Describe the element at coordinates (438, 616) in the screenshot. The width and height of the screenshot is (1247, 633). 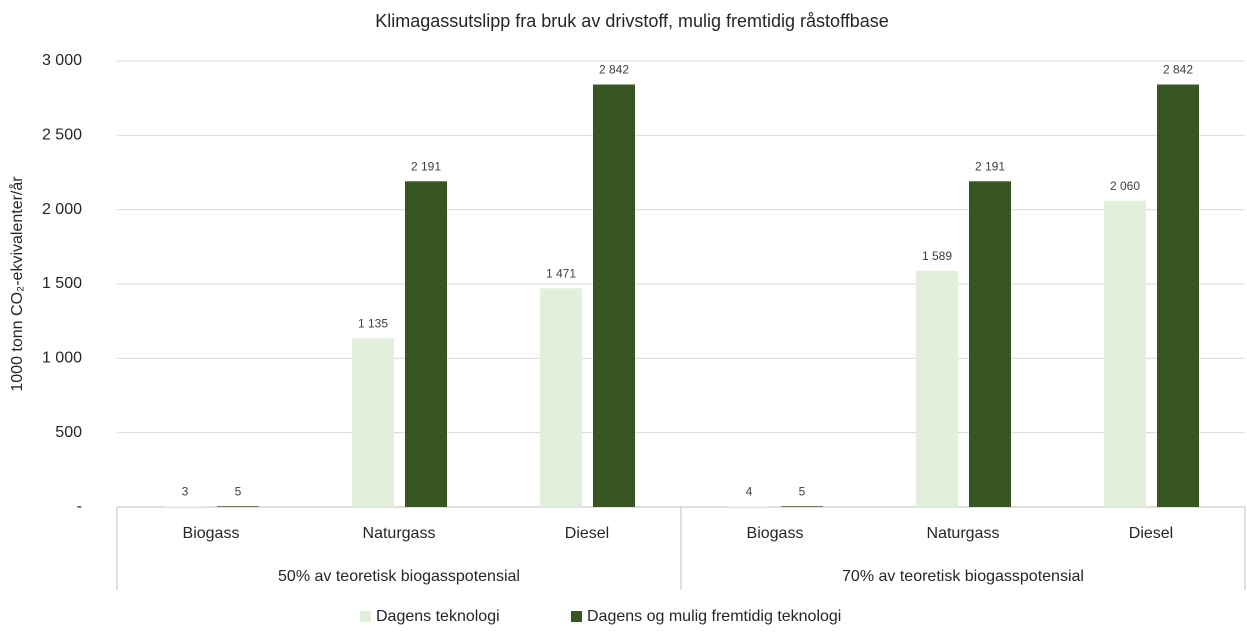
I see `legend-label: Dagens teknologi` at that location.